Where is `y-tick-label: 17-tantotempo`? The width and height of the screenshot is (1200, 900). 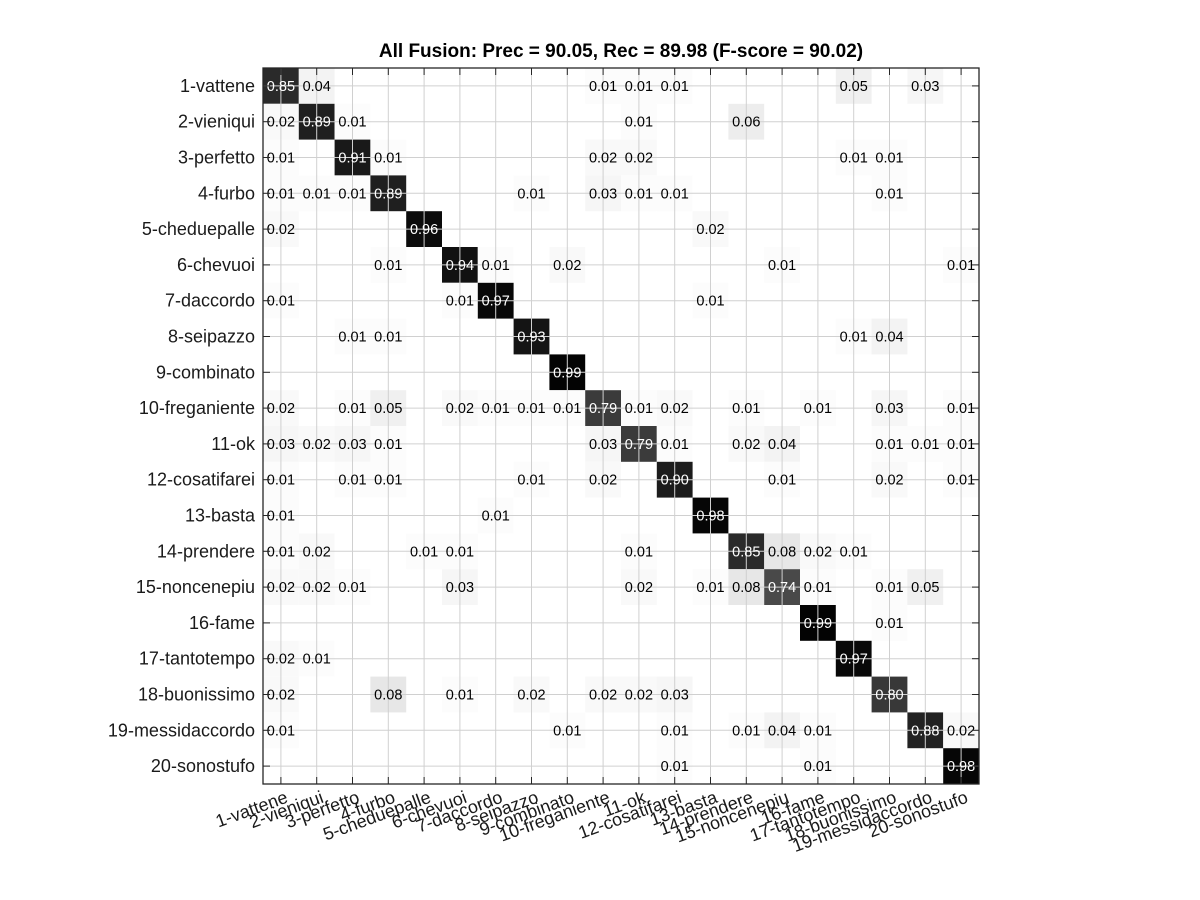
y-tick-label: 17-tantotempo is located at coordinates (197, 659).